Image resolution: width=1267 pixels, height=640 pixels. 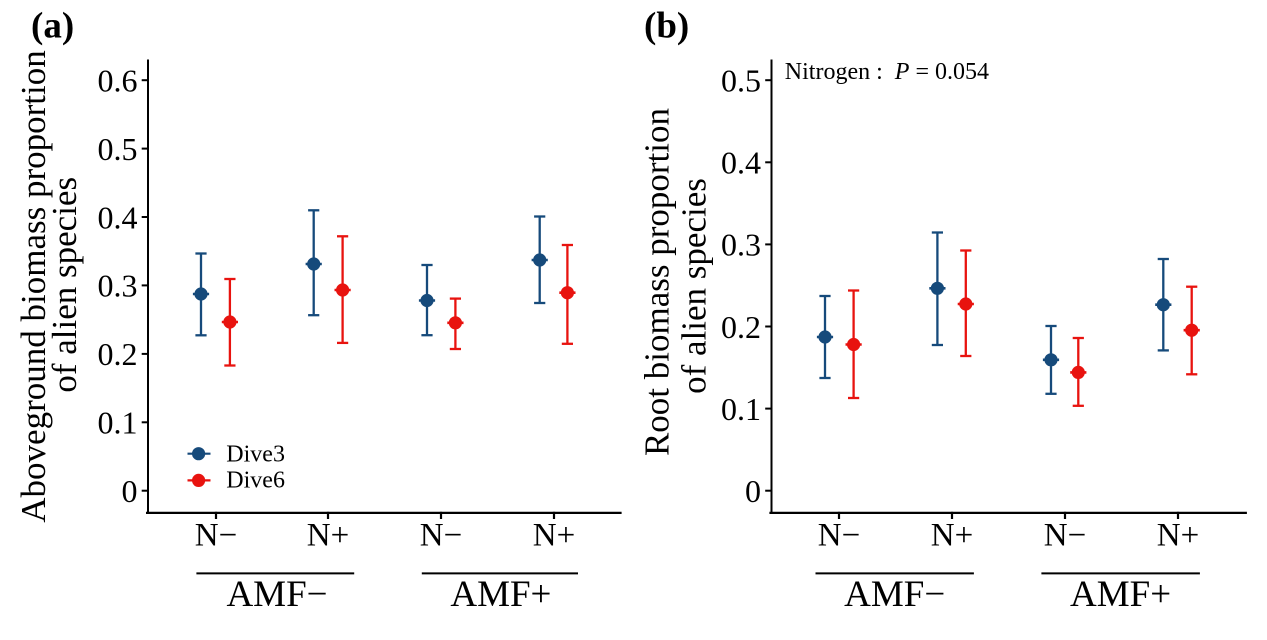 I want to click on svg-text: Dive3, so click(x=255, y=455).